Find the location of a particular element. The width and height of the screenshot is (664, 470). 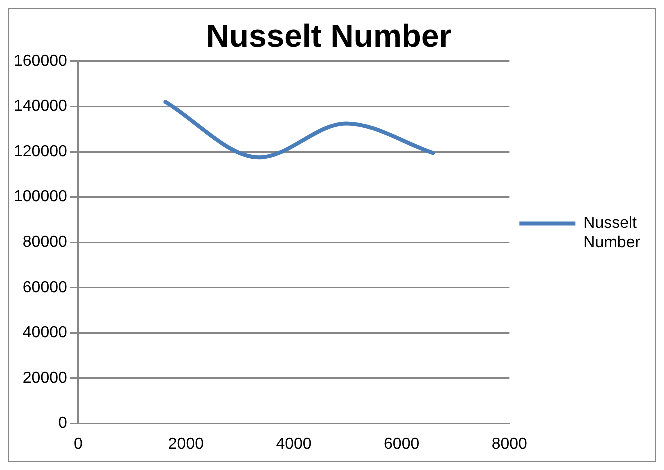

y-tick-label: 40000 is located at coordinates (45, 333).